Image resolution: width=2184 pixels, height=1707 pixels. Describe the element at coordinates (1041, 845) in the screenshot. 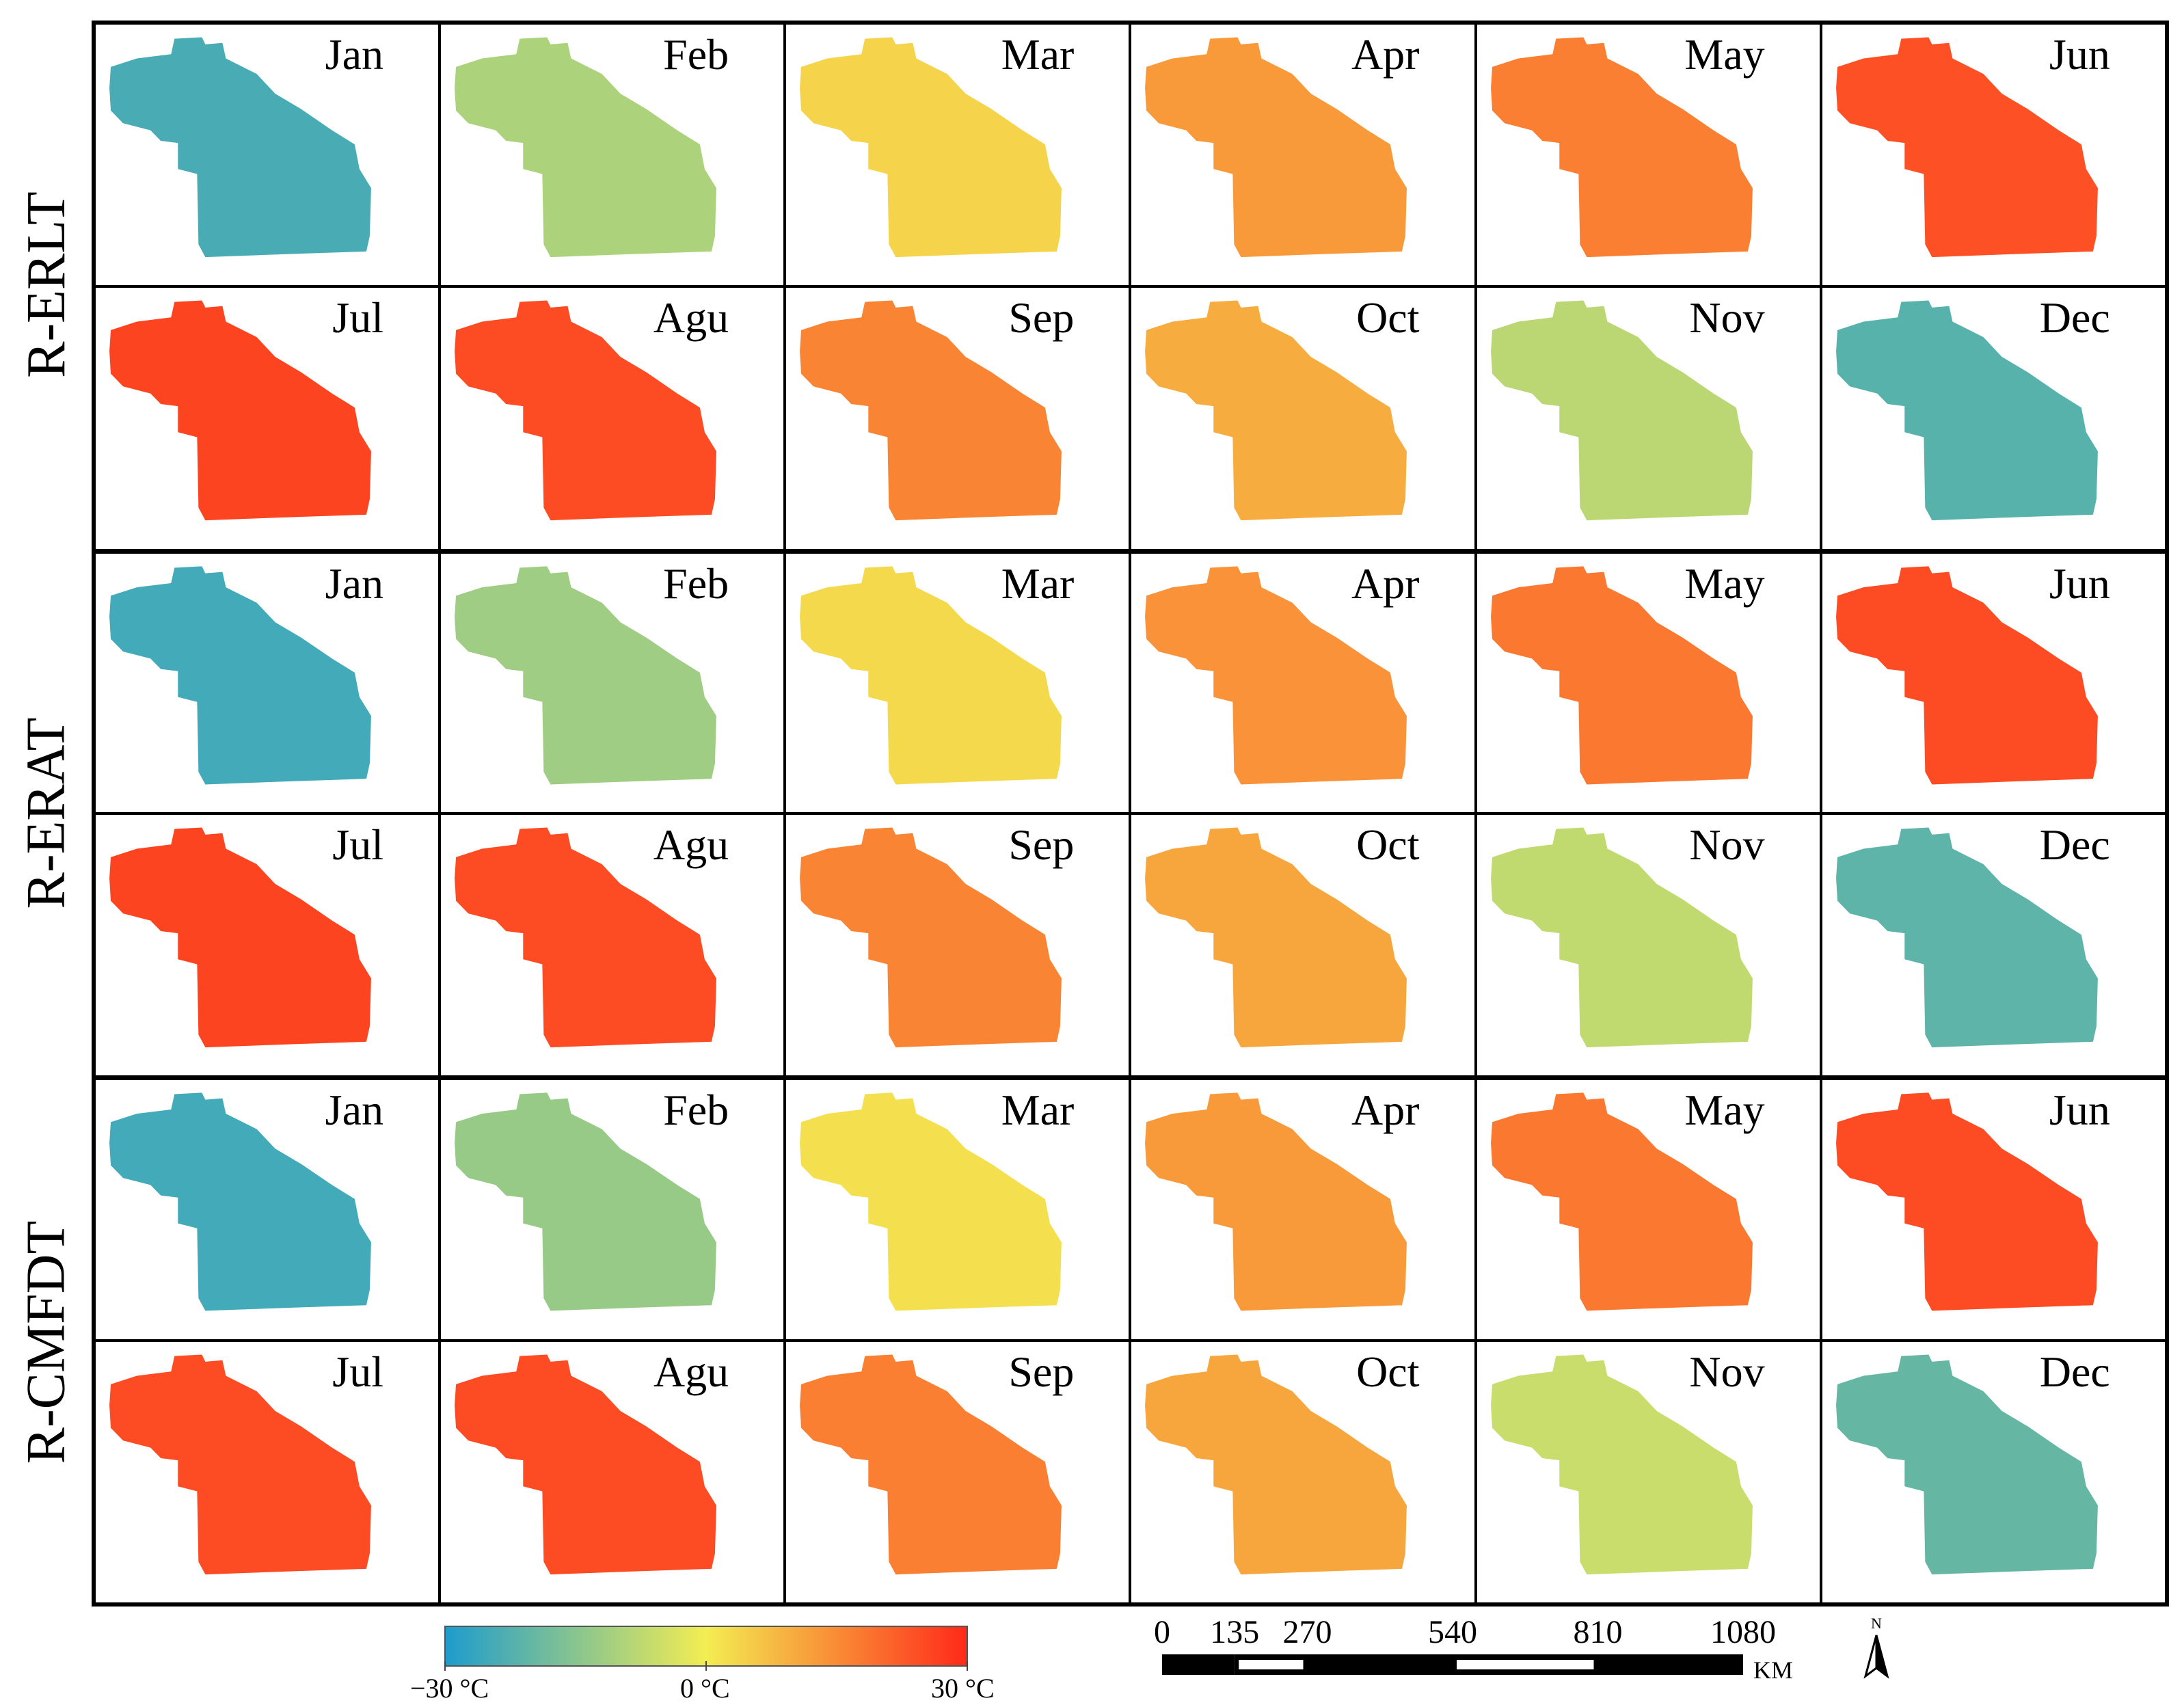

I see `month-label: Sep` at that location.